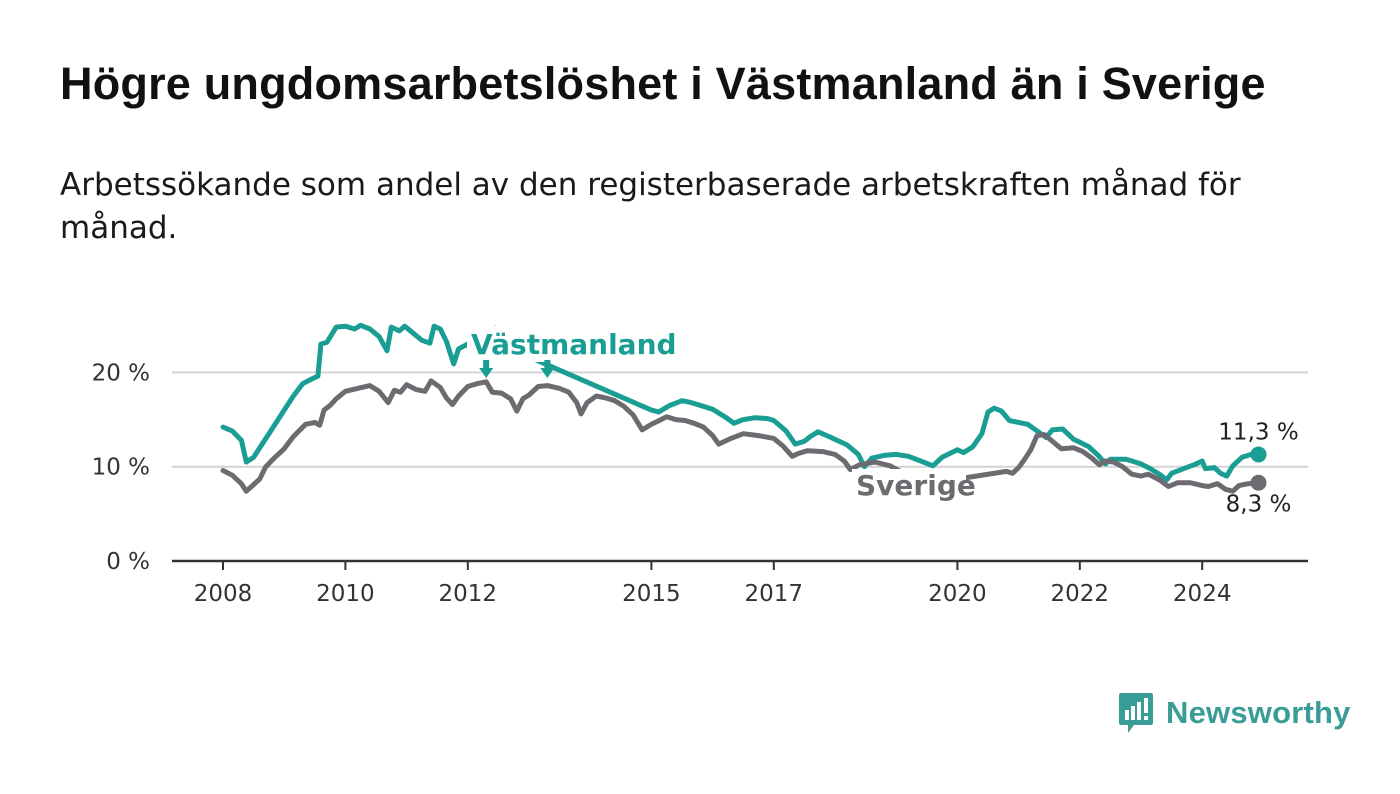  I want to click on series-labels: 11,3 % 8,3 % Västmanland Sverige, so click(883, 422).